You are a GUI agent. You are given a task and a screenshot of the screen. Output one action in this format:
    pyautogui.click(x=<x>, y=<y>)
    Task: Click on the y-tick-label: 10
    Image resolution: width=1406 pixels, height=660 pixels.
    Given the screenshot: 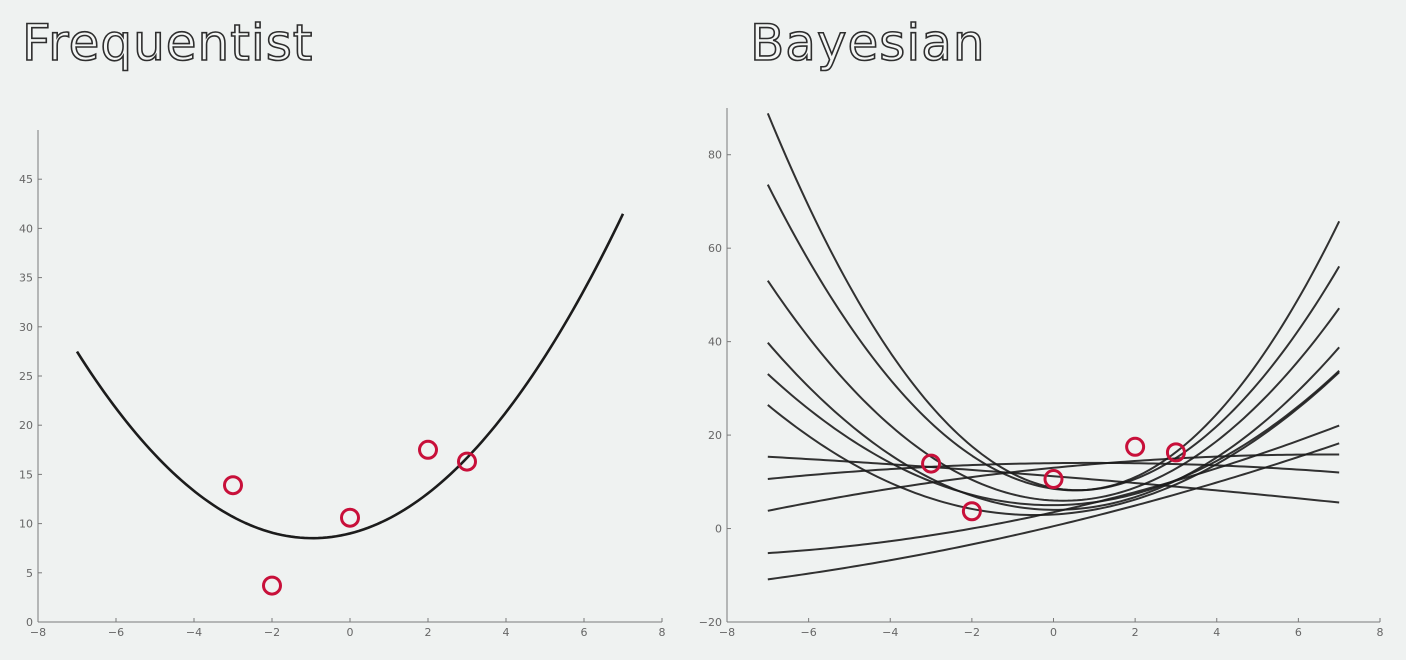 What is the action you would take?
    pyautogui.click(x=26, y=524)
    